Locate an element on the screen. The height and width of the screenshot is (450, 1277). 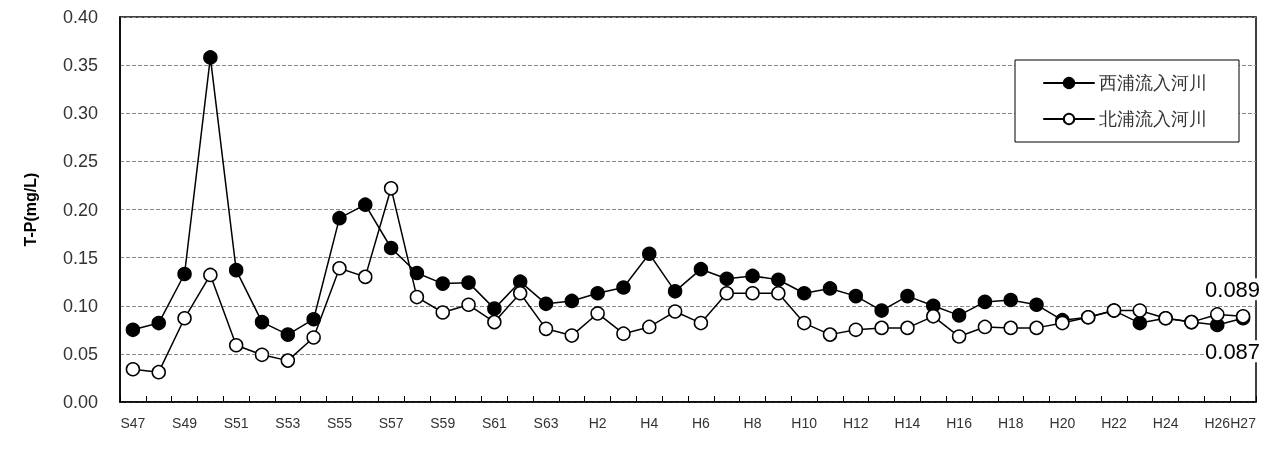
annotation: 0.087 is located at coordinates (1233, 351).